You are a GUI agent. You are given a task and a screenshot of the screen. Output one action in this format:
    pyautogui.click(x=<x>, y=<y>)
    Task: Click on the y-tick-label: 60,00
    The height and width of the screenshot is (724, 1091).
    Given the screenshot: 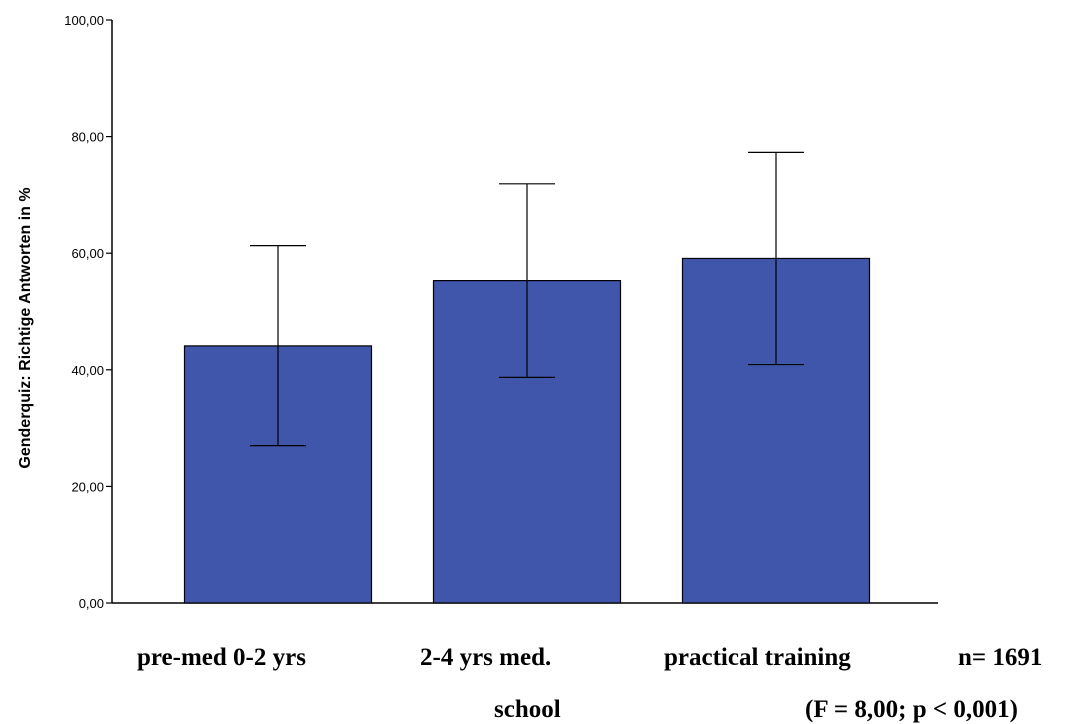 What is the action you would take?
    pyautogui.click(x=87, y=253)
    